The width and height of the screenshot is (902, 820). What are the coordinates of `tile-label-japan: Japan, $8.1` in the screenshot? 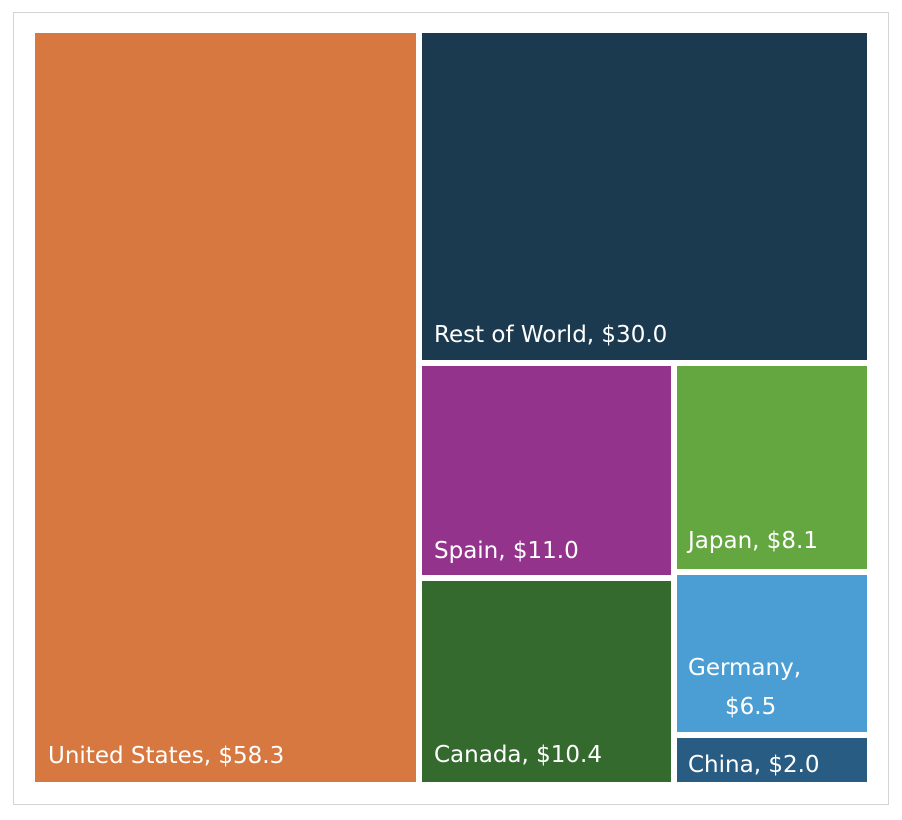 It's located at (752, 541).